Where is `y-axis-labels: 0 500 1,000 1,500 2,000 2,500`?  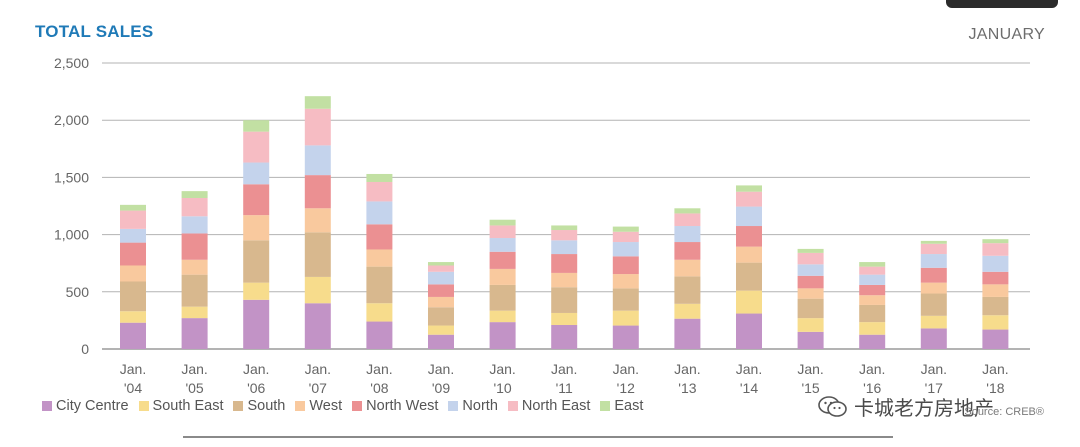
y-axis-labels: 0 500 1,000 1,500 2,000 2,500 is located at coordinates (71, 206).